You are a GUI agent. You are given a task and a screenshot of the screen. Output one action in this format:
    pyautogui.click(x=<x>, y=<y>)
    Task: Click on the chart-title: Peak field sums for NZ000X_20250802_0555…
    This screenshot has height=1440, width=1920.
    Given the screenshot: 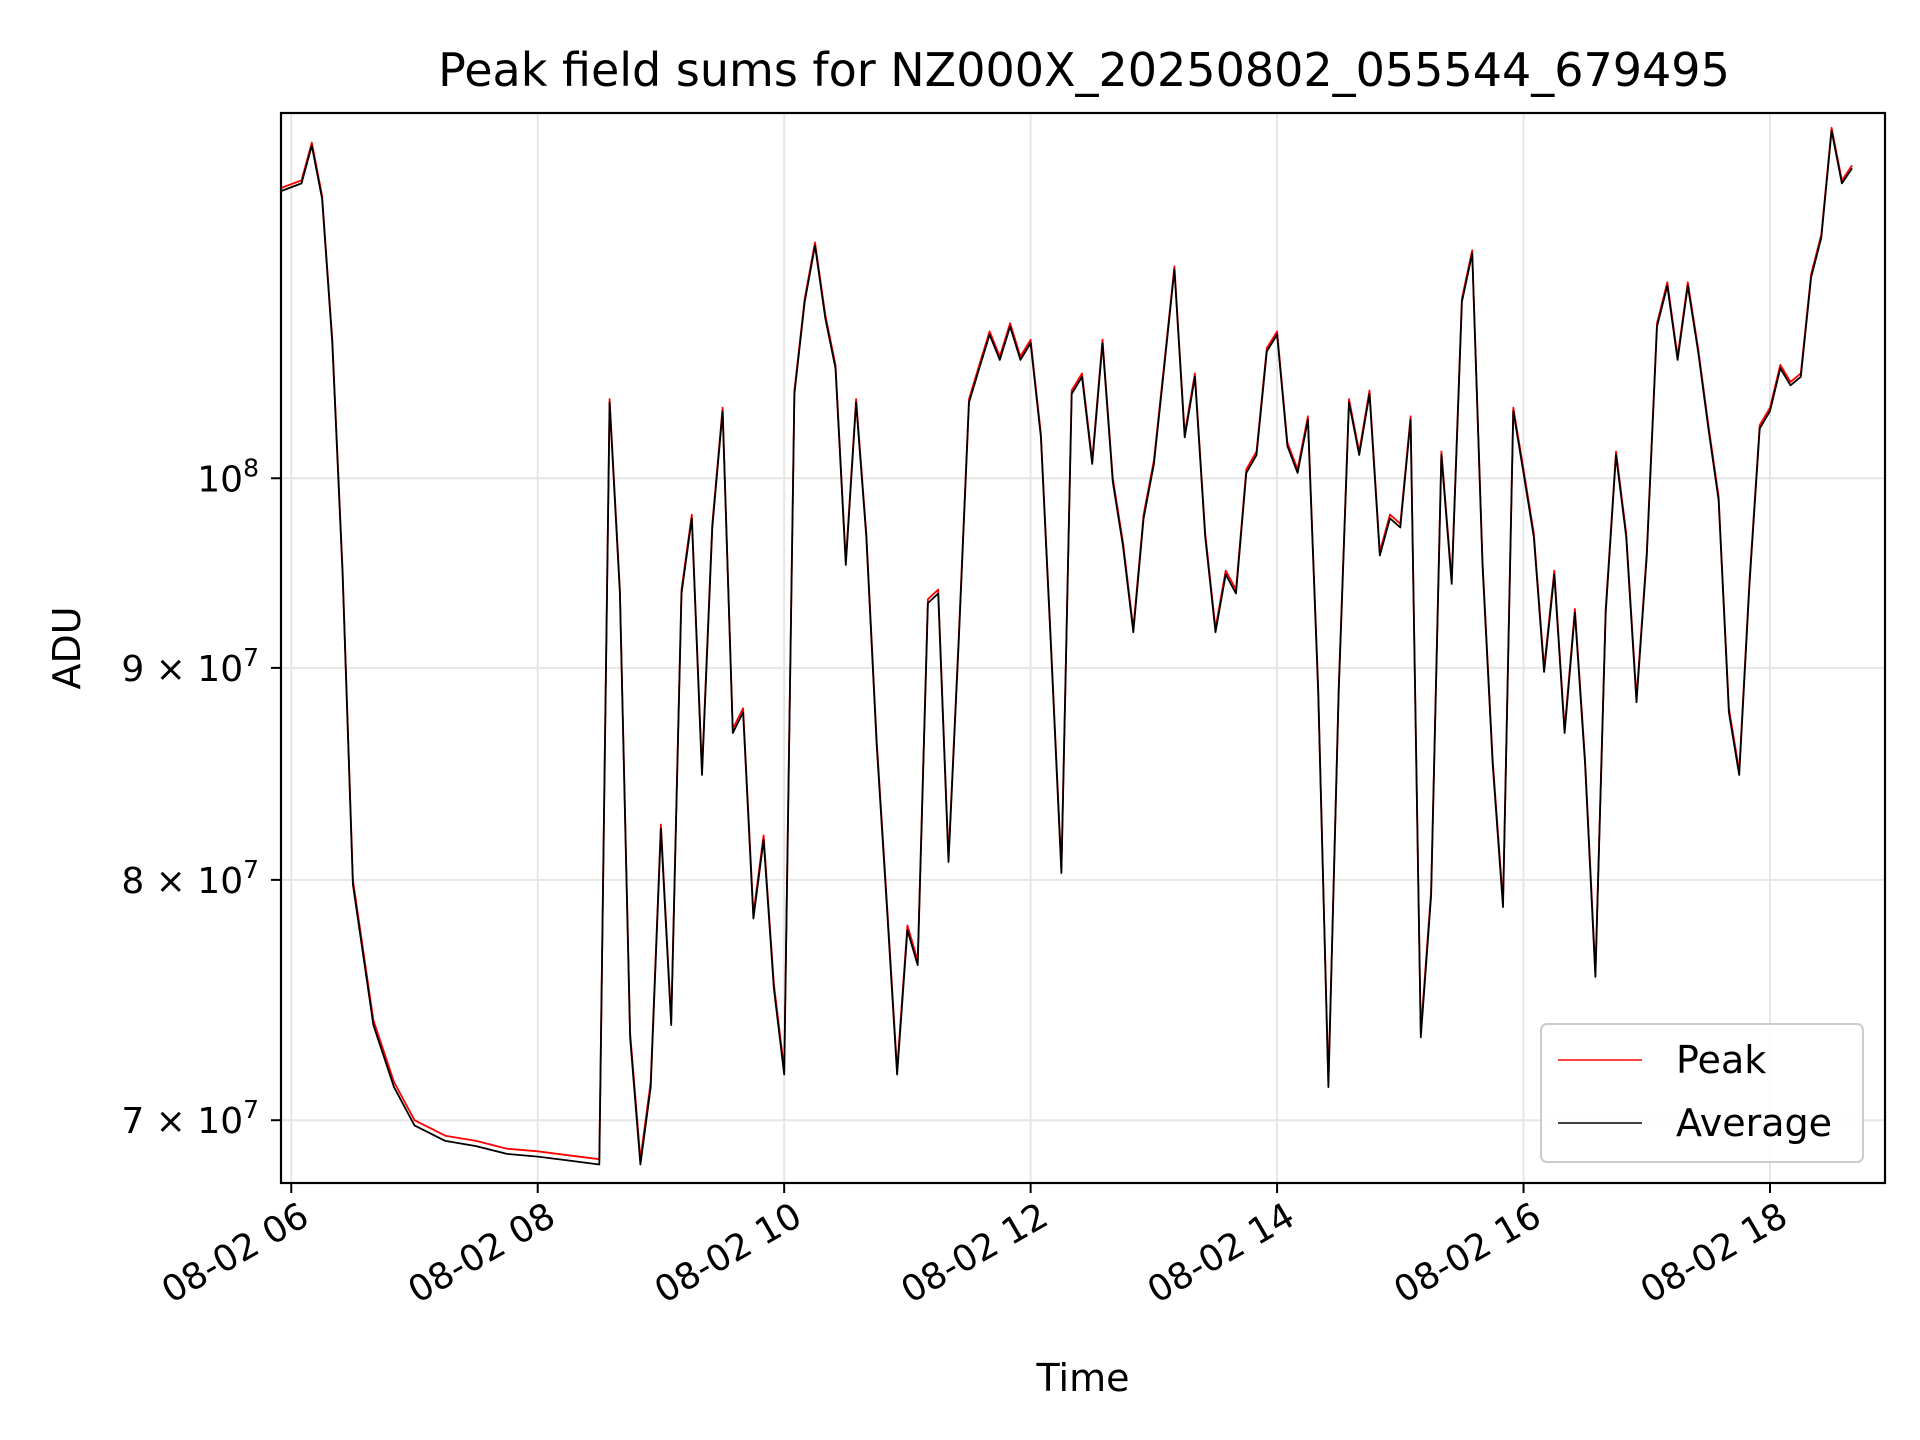 What is the action you would take?
    pyautogui.click(x=1084, y=70)
    